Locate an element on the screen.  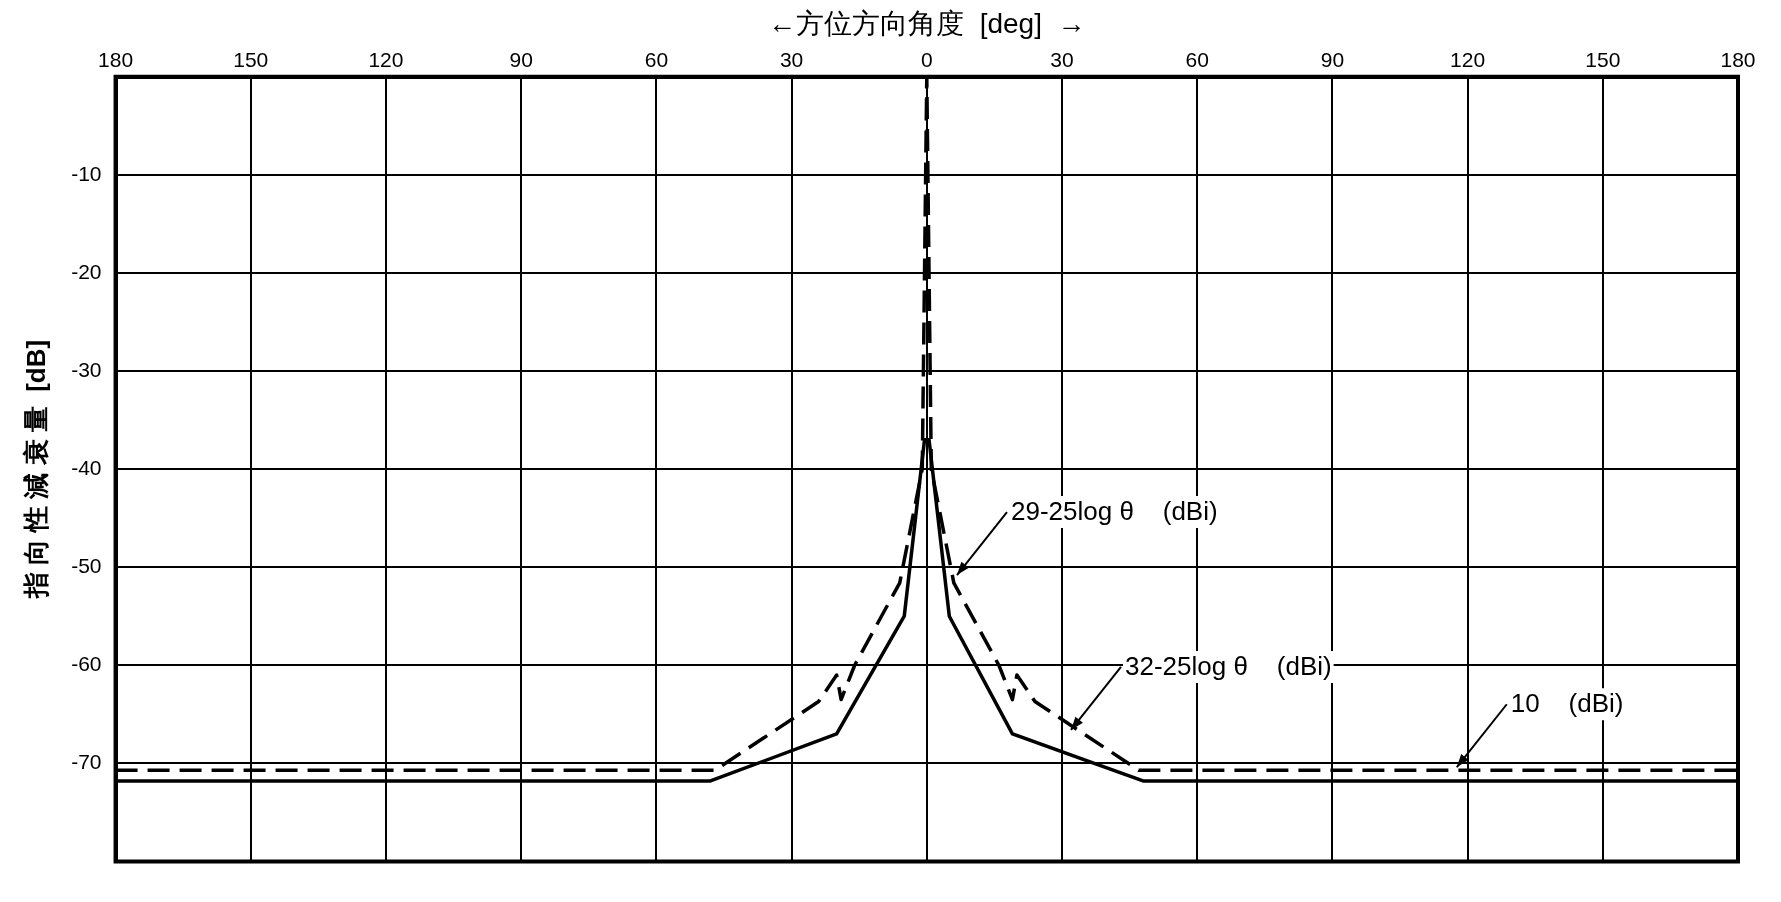
x-axis-title: ←方位方向角度 [deg] → is located at coordinates (927, 23).